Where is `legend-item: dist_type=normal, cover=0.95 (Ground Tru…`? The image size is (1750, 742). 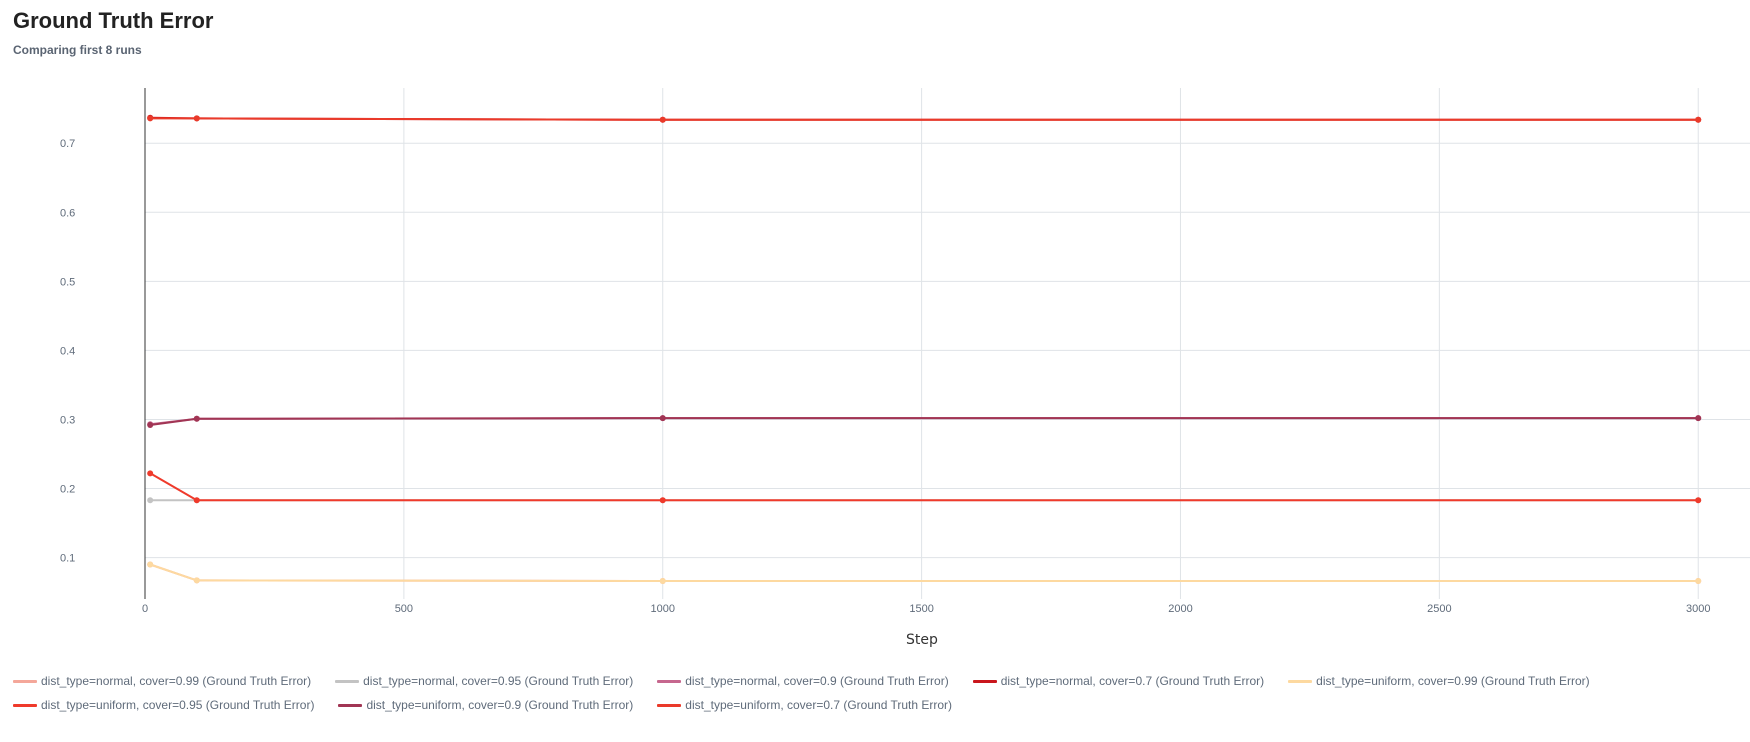
legend-item: dist_type=normal, cover=0.95 (Ground Tru… is located at coordinates (484, 681).